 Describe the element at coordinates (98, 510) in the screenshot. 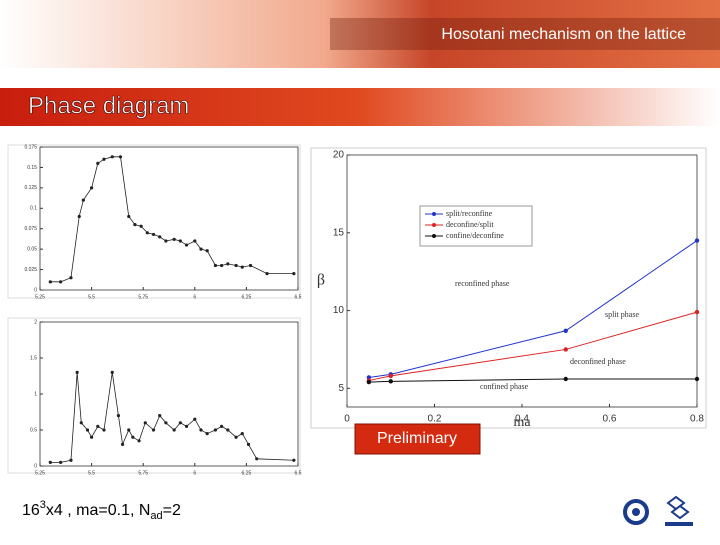

I see `footnote-part: x4 , ma=0.1, N` at that location.